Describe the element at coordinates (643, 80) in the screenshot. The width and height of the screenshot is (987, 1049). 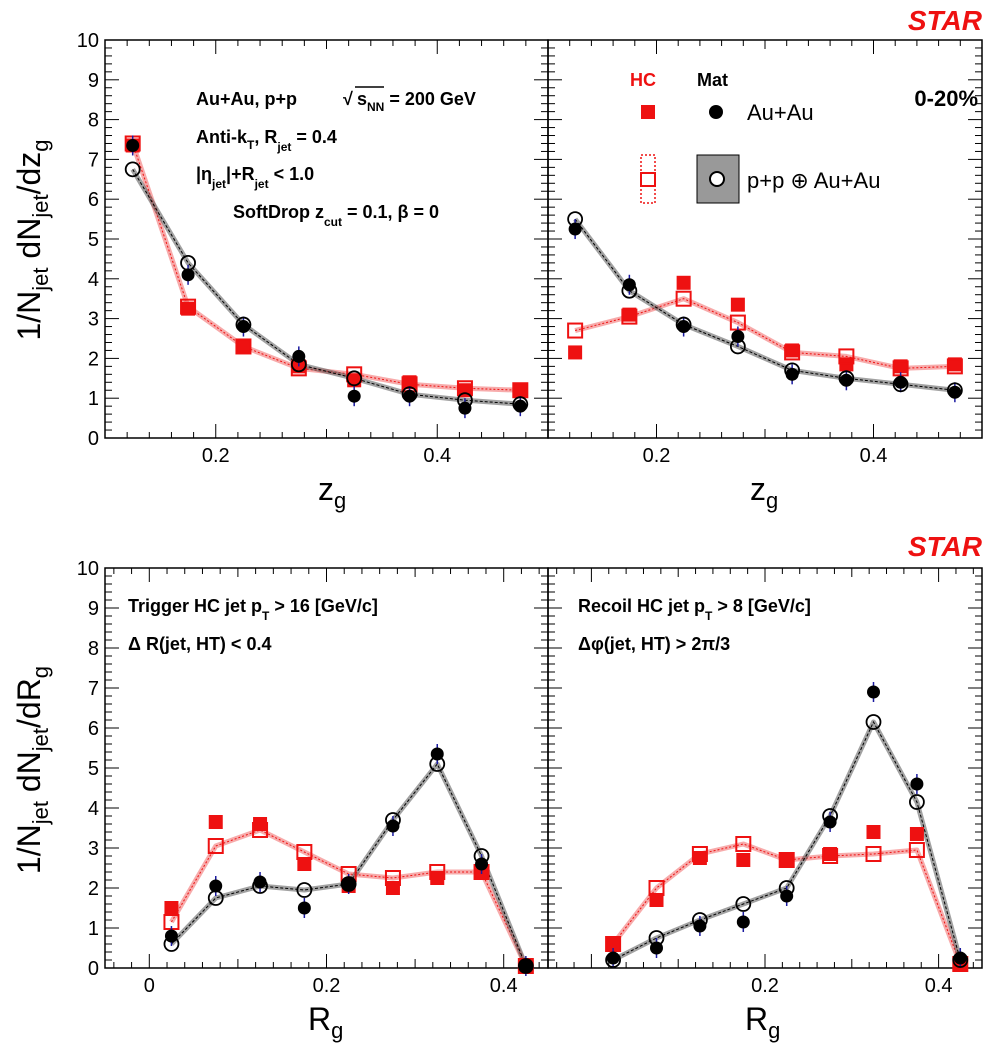
I see `legend-header-hc: HC` at that location.